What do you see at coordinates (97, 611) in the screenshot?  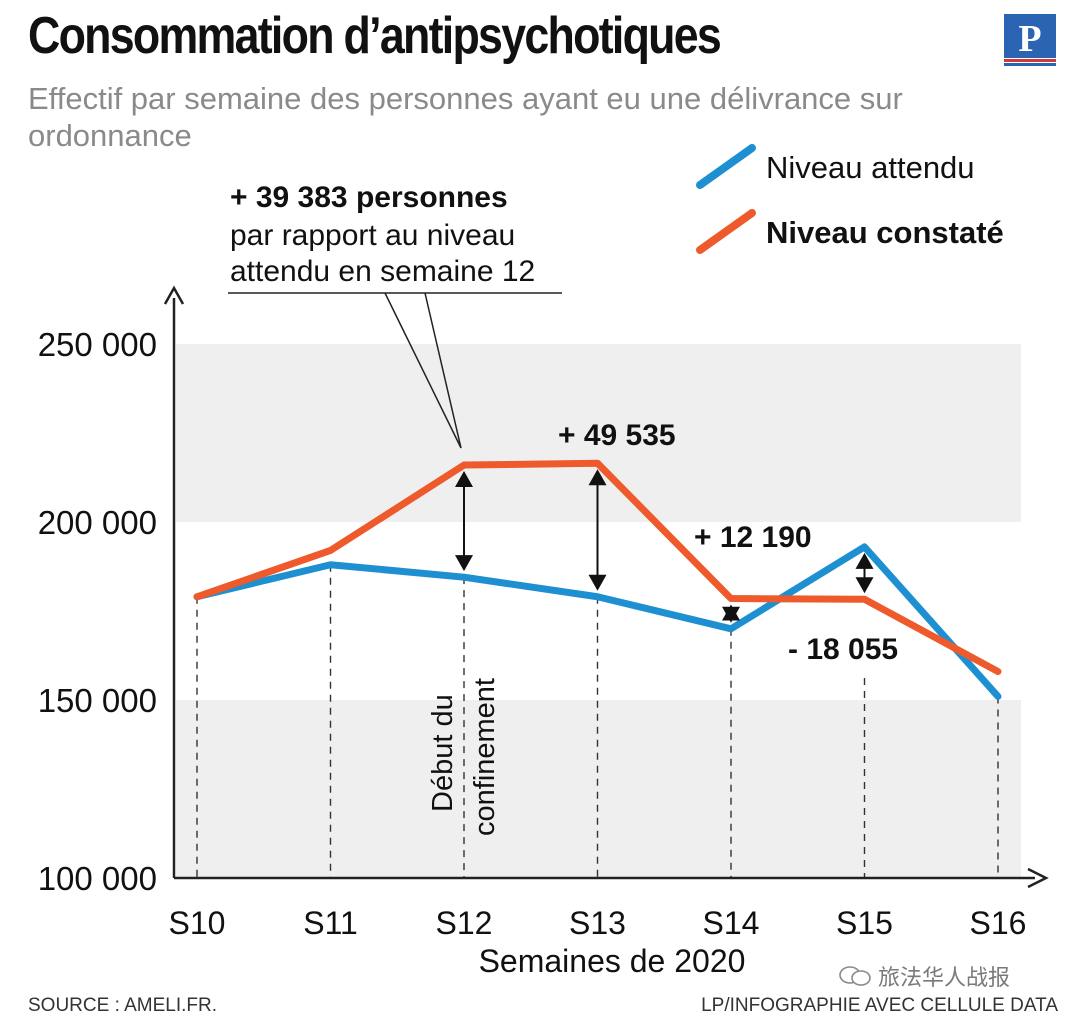 I see `y-tick-labels: 100 000 150 000 200 000 250 000` at bounding box center [97, 611].